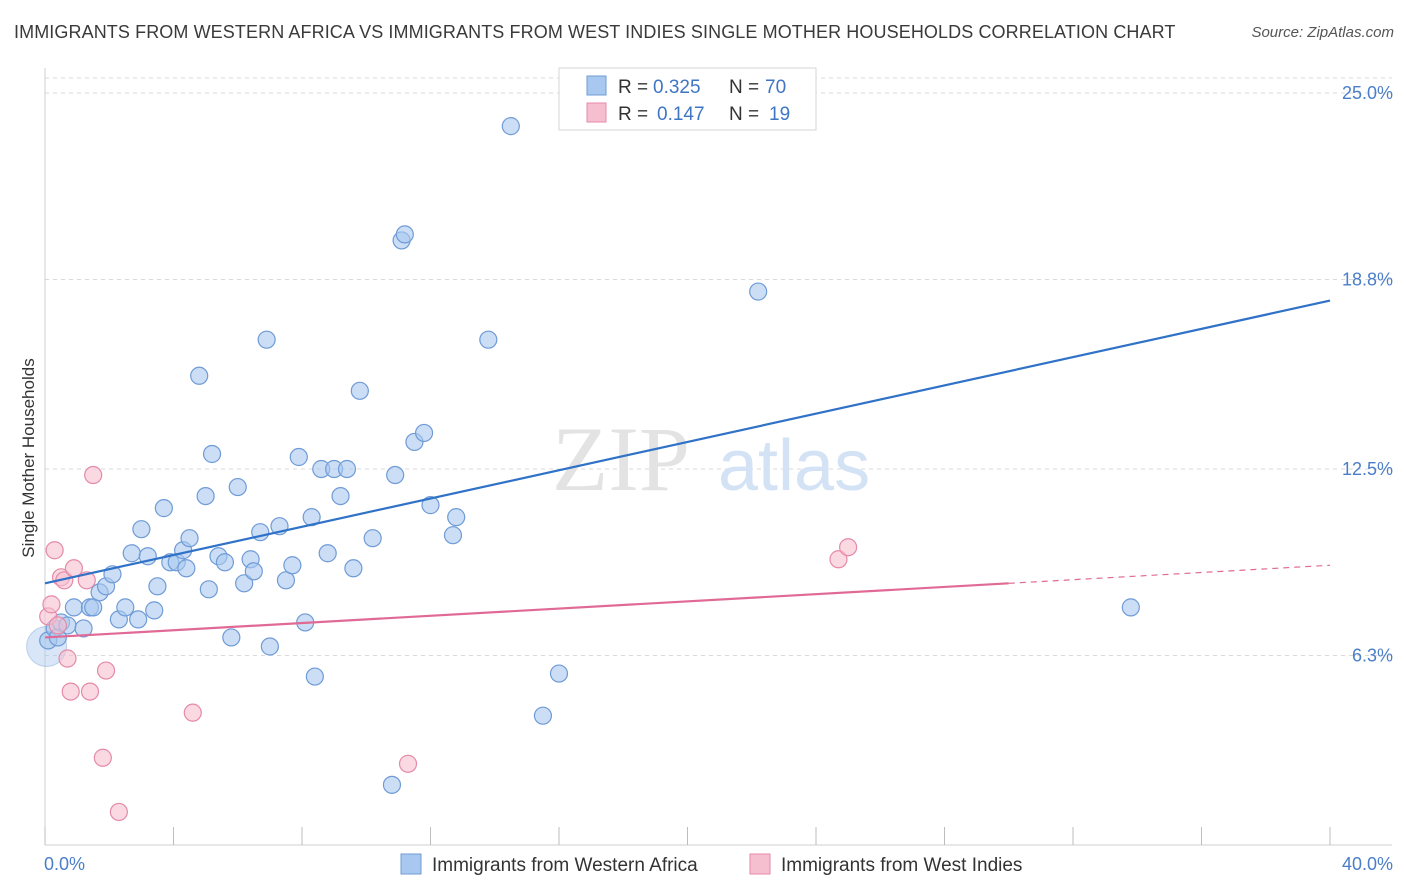 Image resolution: width=1406 pixels, height=892 pixels. I want to click on legend-n-label-2: N =, so click(744, 114).